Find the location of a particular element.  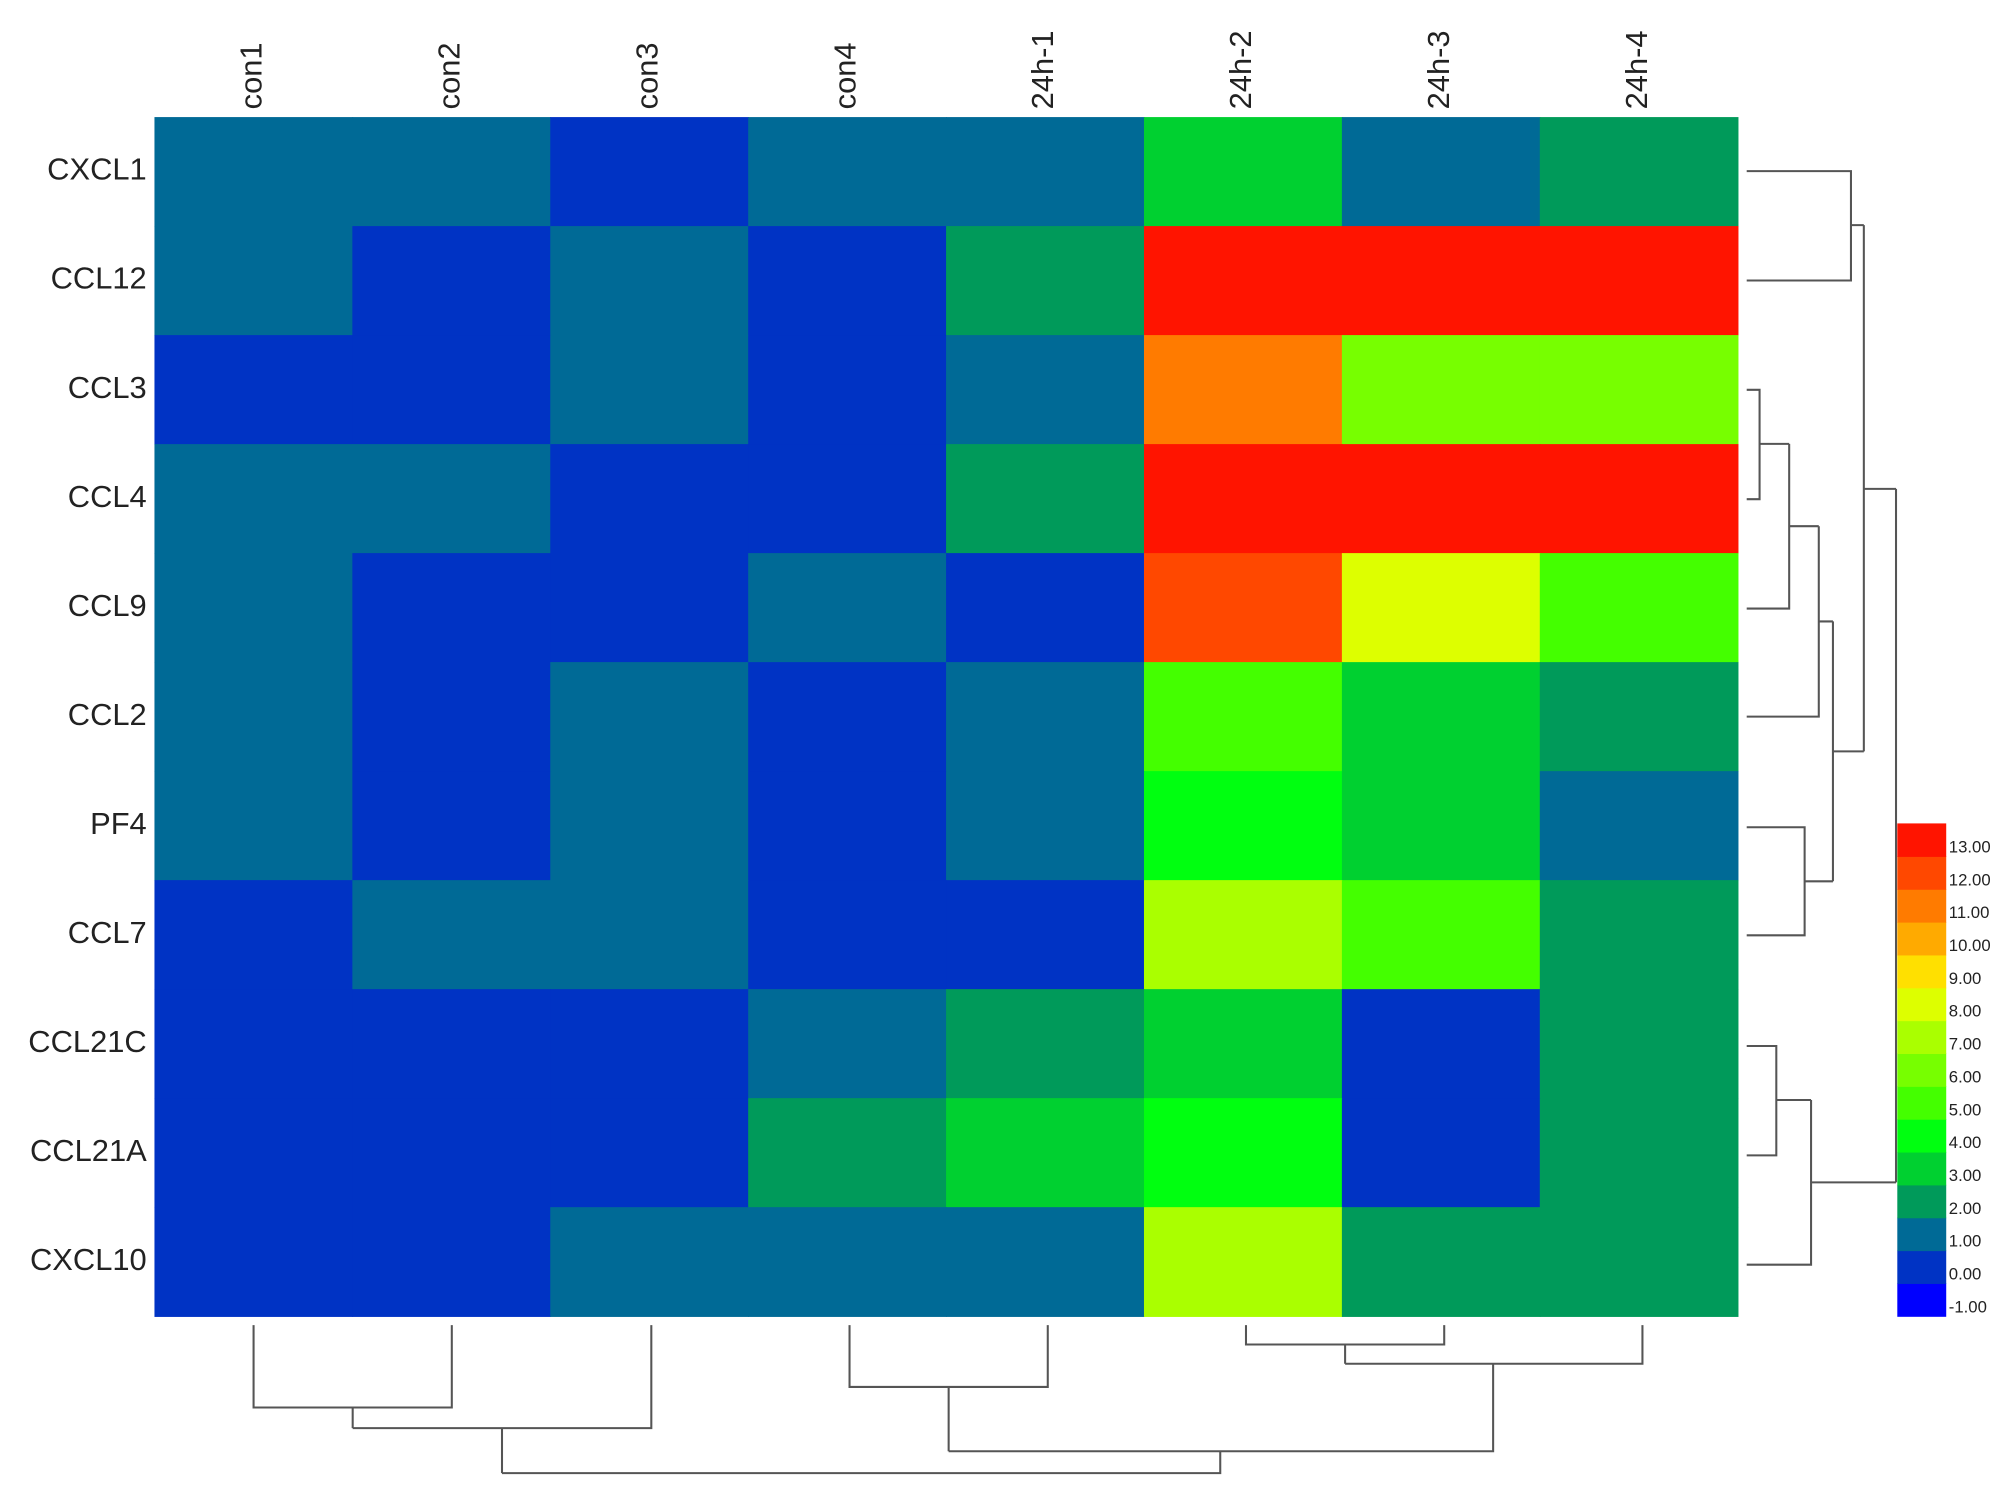

row-label: CCL2 is located at coordinates (107, 714).